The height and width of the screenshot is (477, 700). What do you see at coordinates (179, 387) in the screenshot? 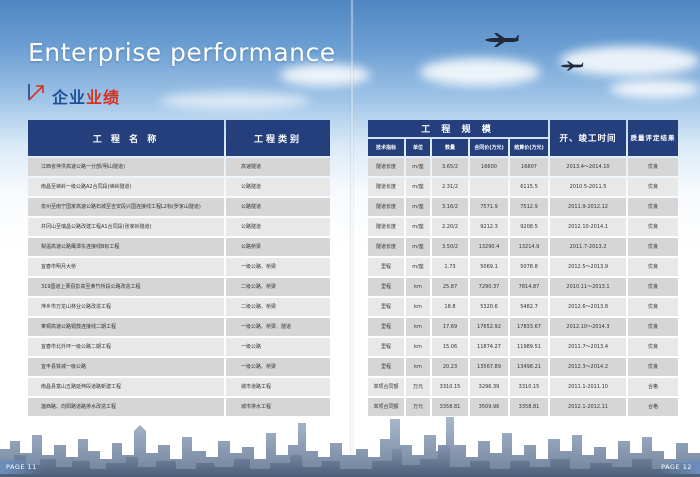
I see `table-row: 南昌县富山五路延伸段道路新建工程 城市道路工程` at bounding box center [179, 387].